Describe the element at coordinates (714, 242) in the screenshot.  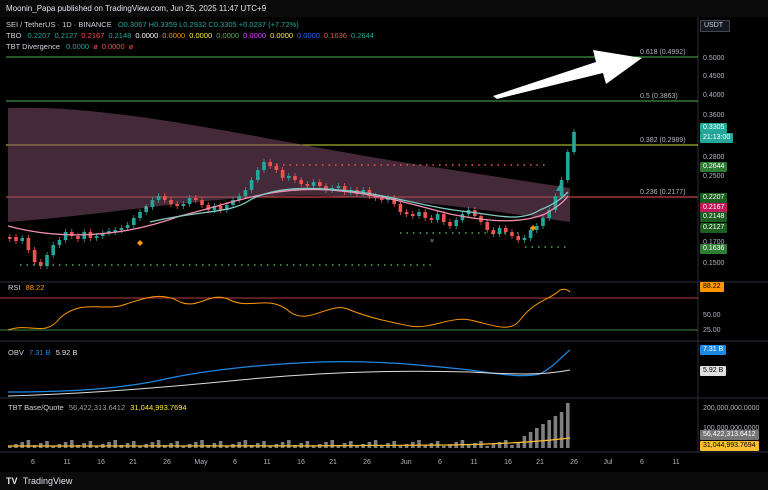
I see `price-axis-tick: 0.1700` at that location.